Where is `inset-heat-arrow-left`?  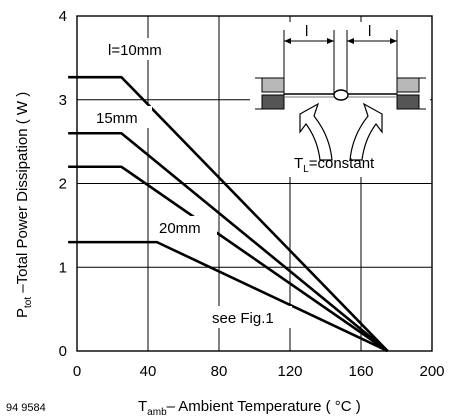 inset-heat-arrow-left is located at coordinates (316, 131).